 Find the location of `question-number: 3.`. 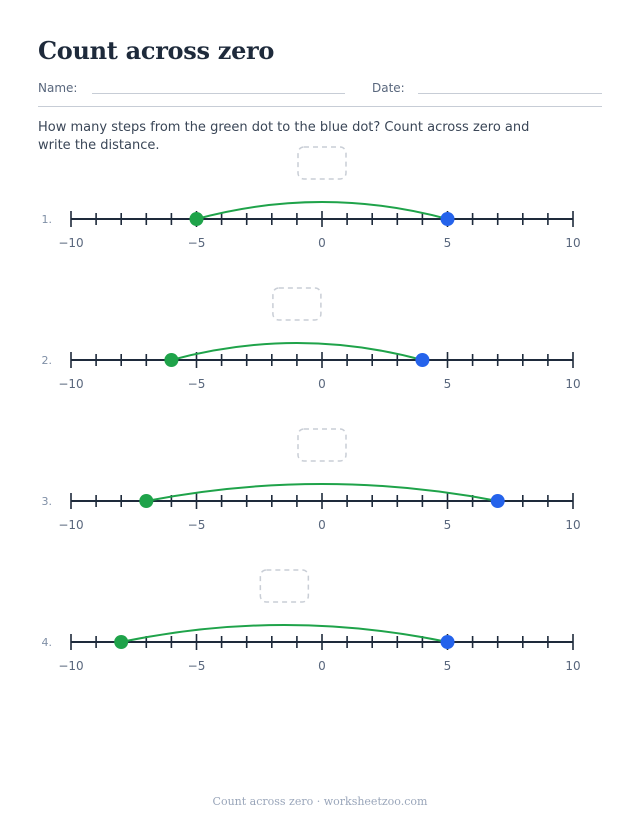

question-number: 3. is located at coordinates (47, 501).